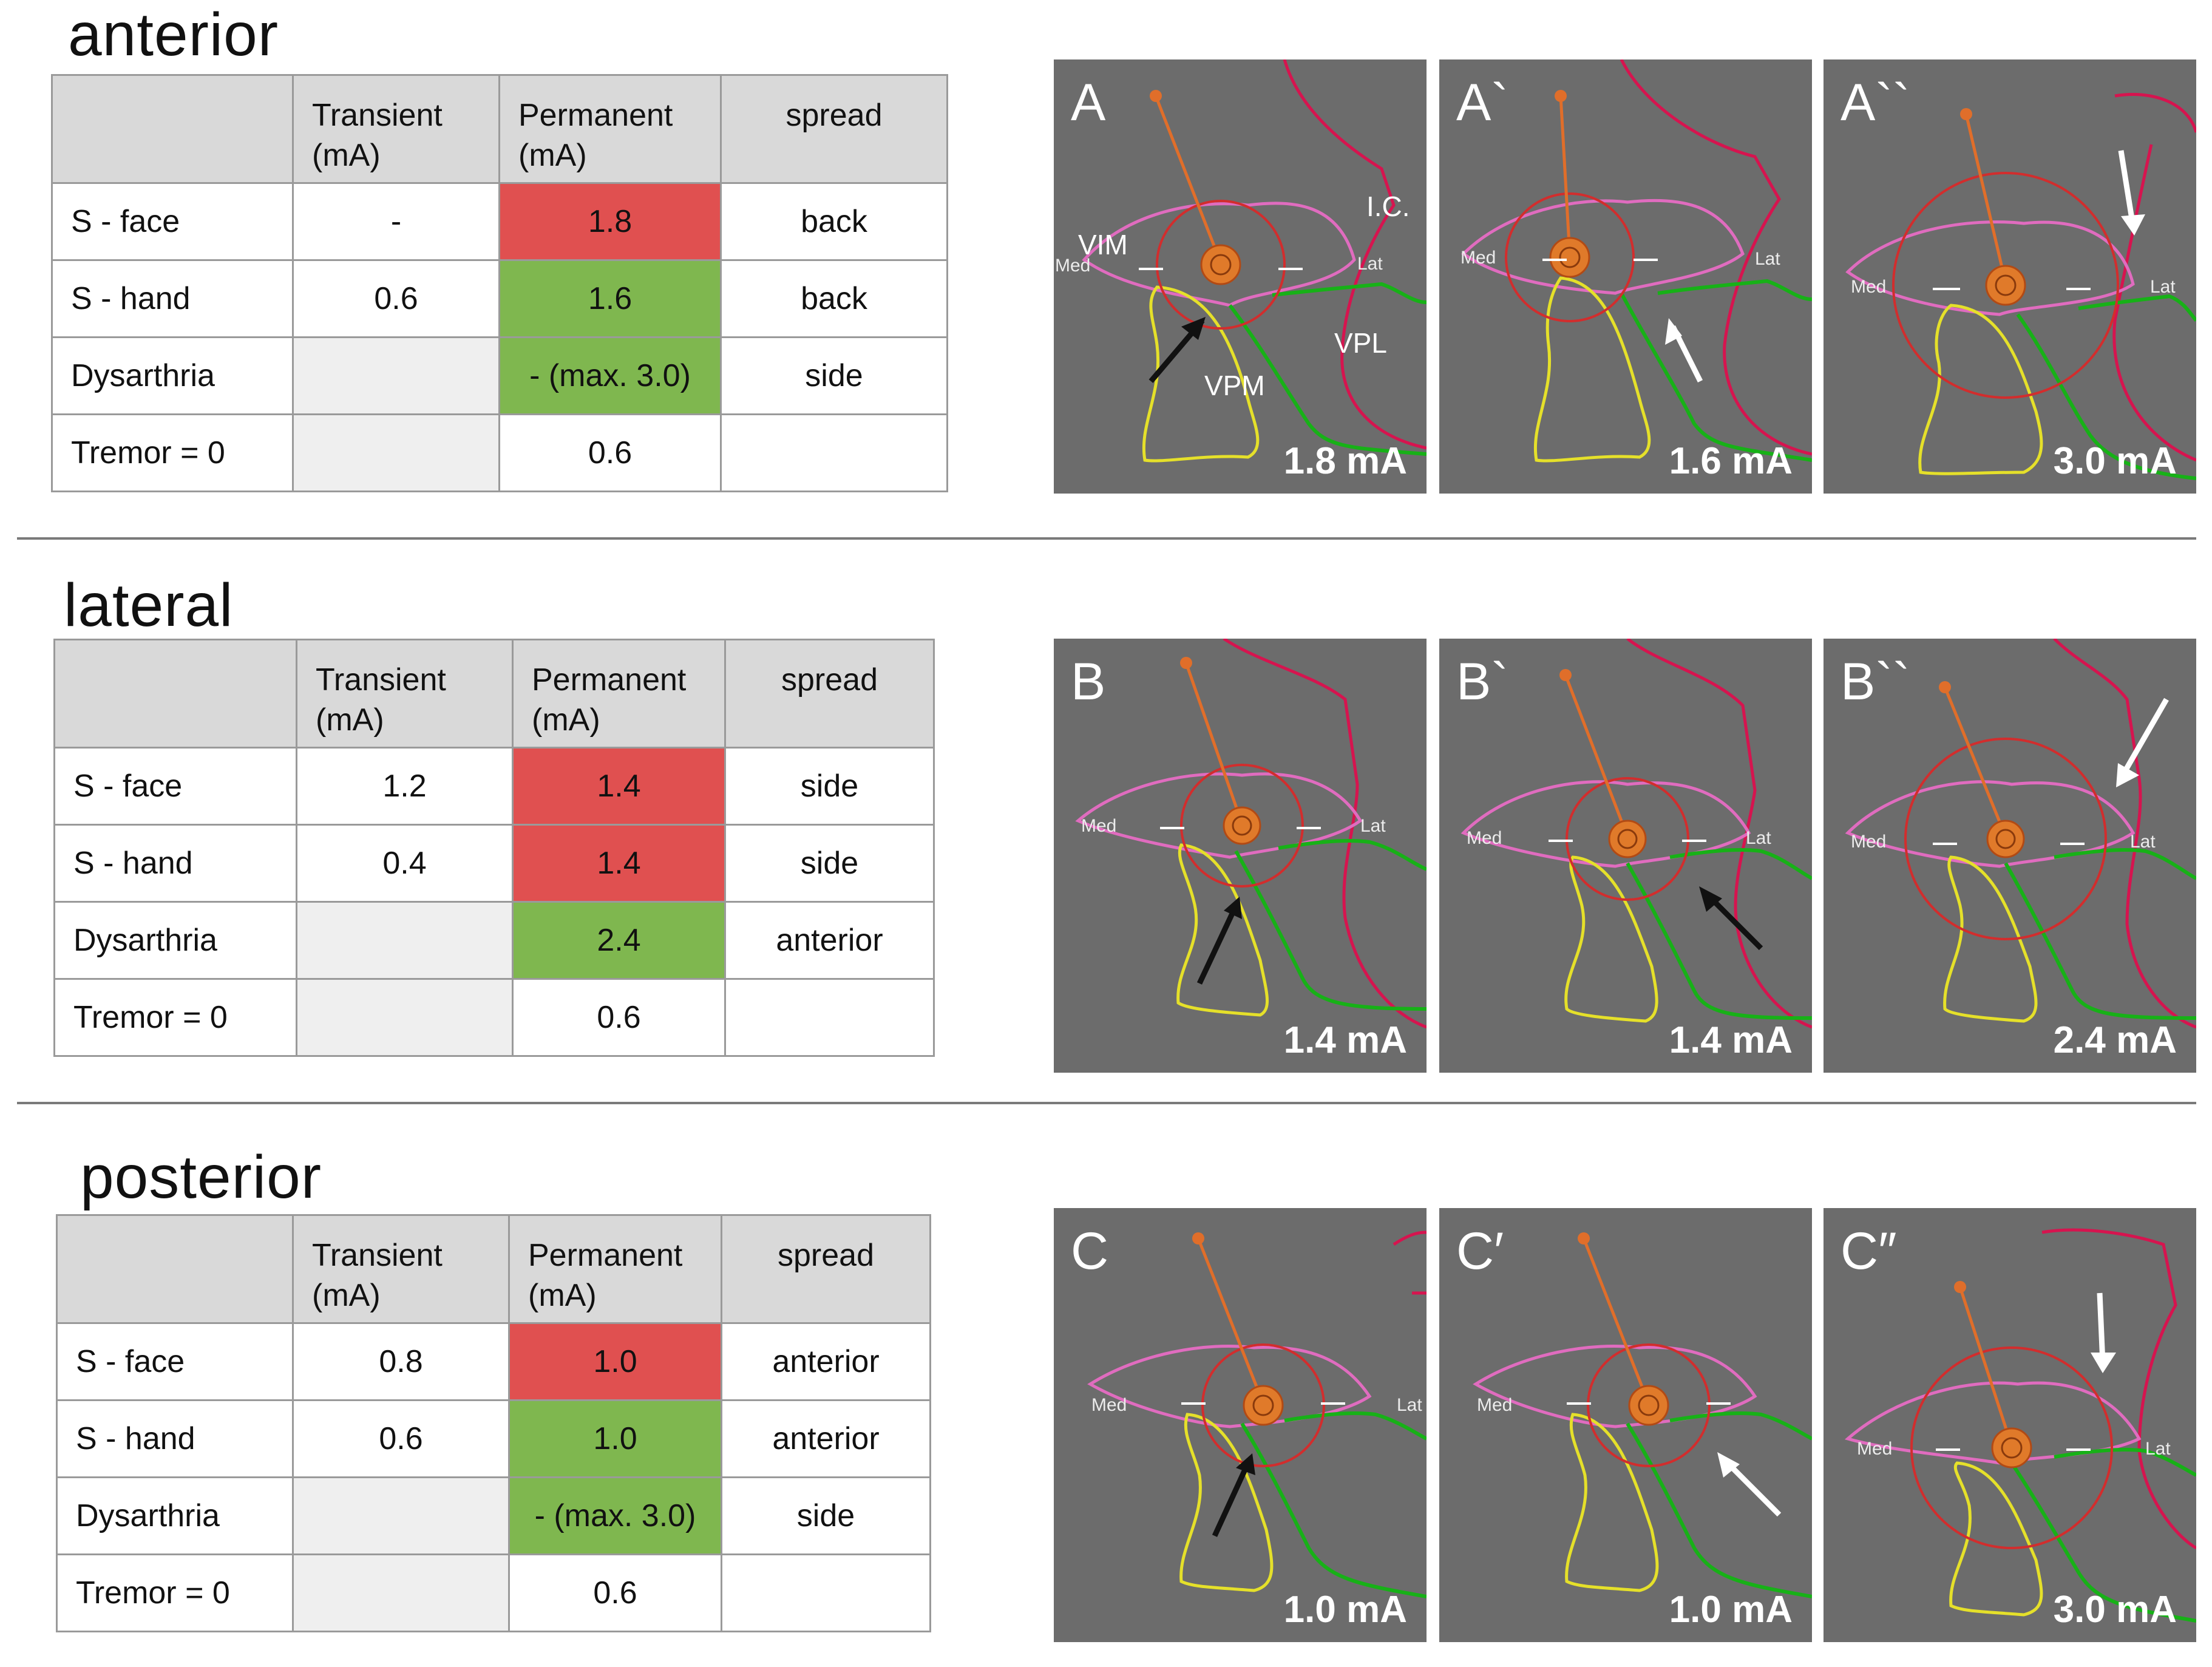 This screenshot has height=1667, width=2212. What do you see at coordinates (2010, 276) in the screenshot?
I see `panel-A-double-prime: A`` Med Lat 3.0 mA` at bounding box center [2010, 276].